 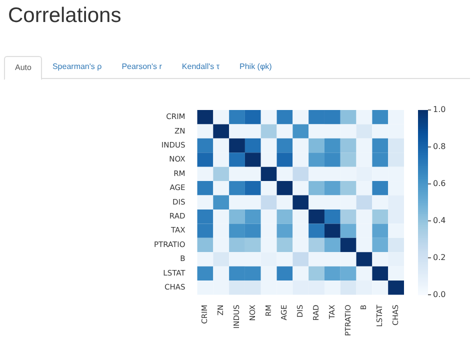 What do you see at coordinates (200, 67) in the screenshot?
I see `text: Kendall's τ` at bounding box center [200, 67].